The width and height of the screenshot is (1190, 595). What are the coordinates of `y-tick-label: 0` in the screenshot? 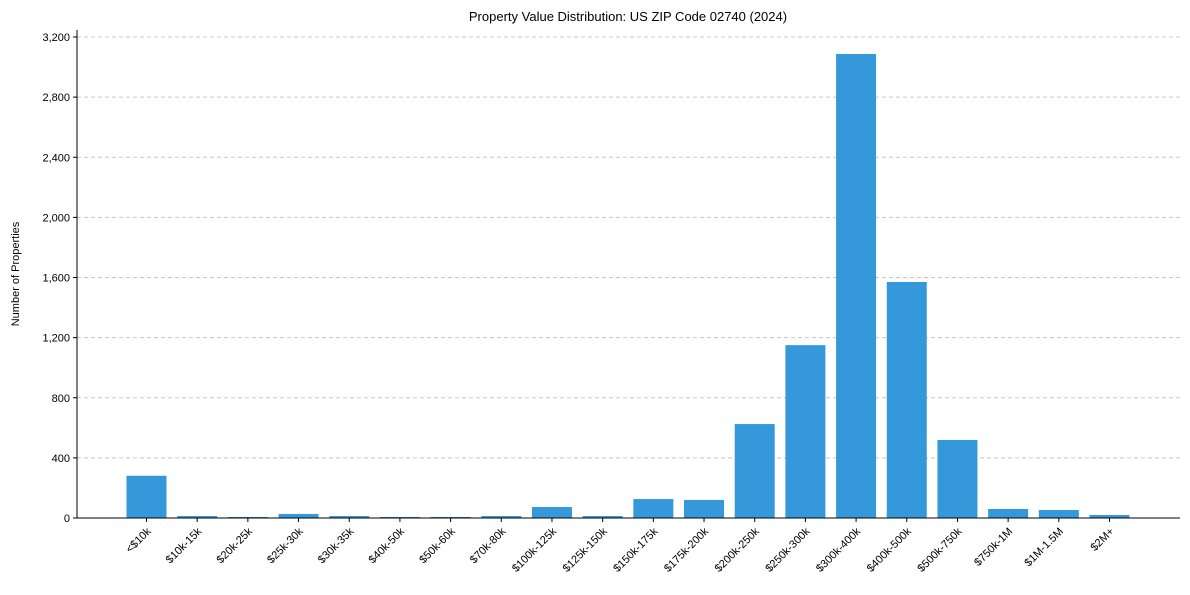 It's located at (67, 519).